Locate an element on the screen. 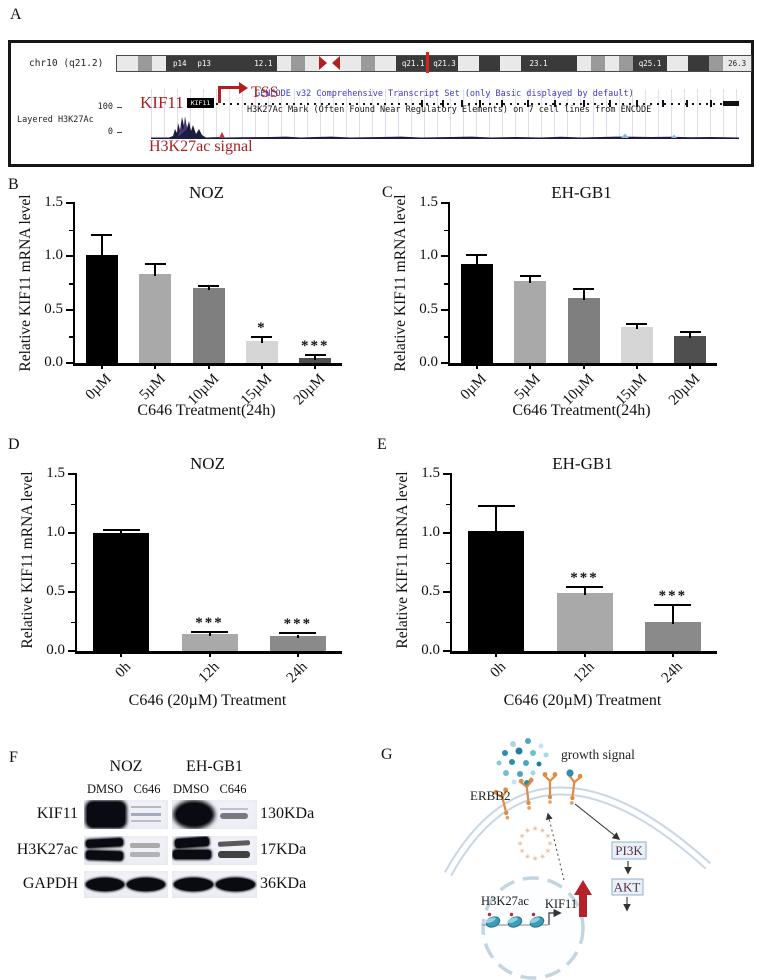  y-tick-label: 0.5 is located at coordinates (53, 308).